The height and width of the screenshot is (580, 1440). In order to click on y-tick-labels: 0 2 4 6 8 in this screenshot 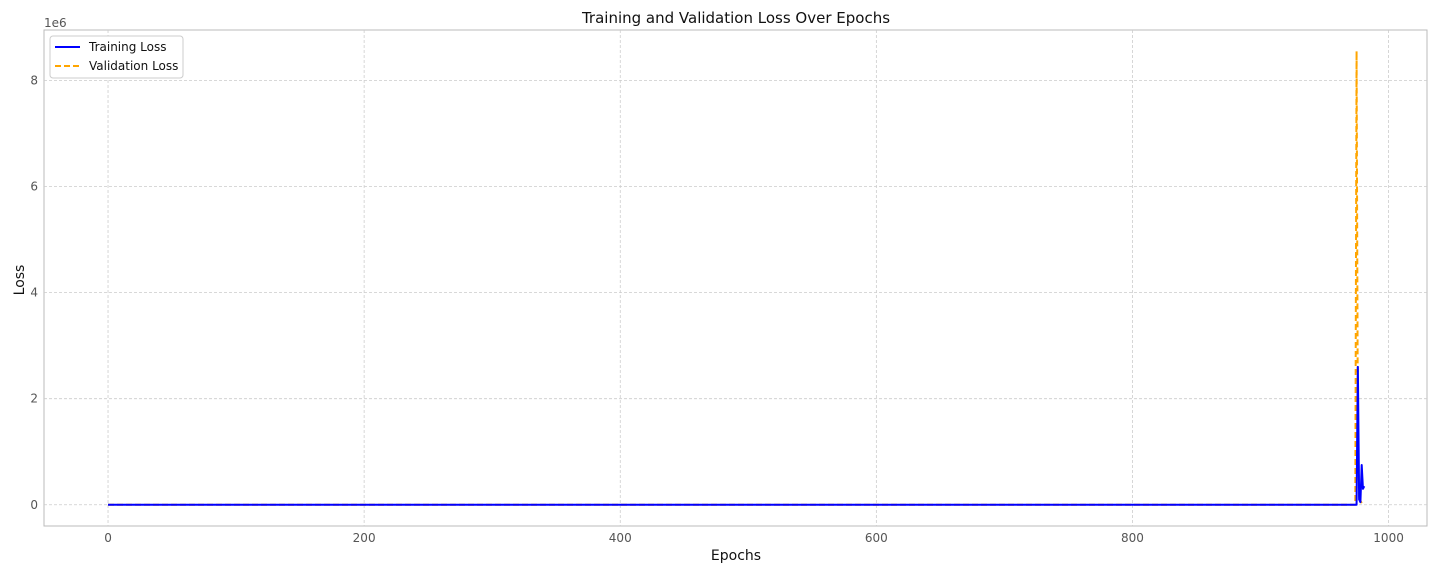, I will do `click(34, 292)`.